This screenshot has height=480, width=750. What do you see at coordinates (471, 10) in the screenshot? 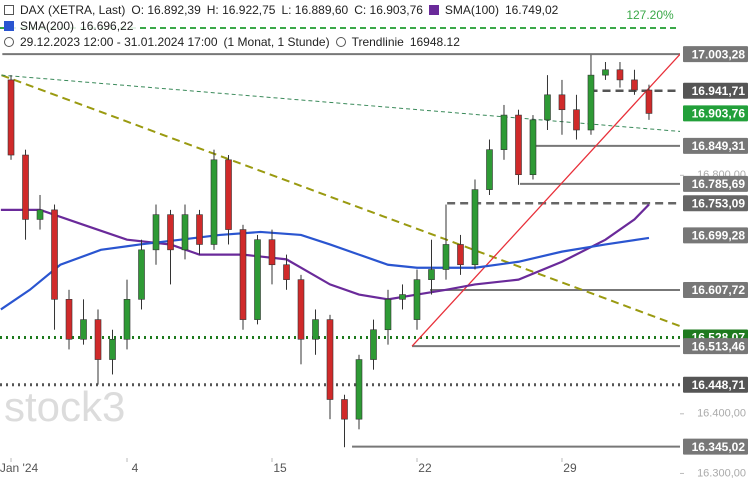
I see `sma100-name: SMA(100)` at bounding box center [471, 10].